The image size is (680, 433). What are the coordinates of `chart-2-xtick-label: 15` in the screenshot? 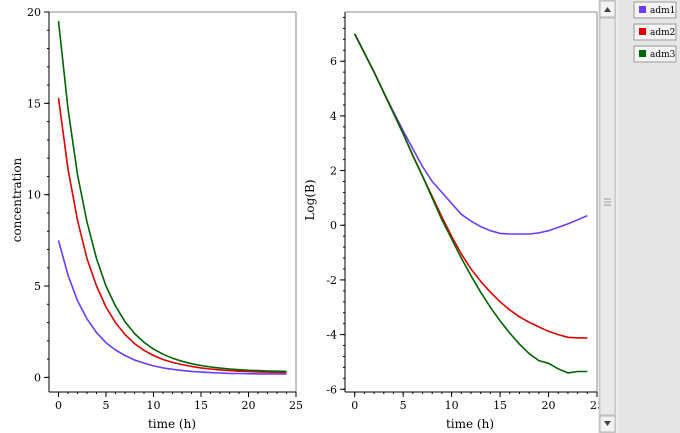 It's located at (500, 405).